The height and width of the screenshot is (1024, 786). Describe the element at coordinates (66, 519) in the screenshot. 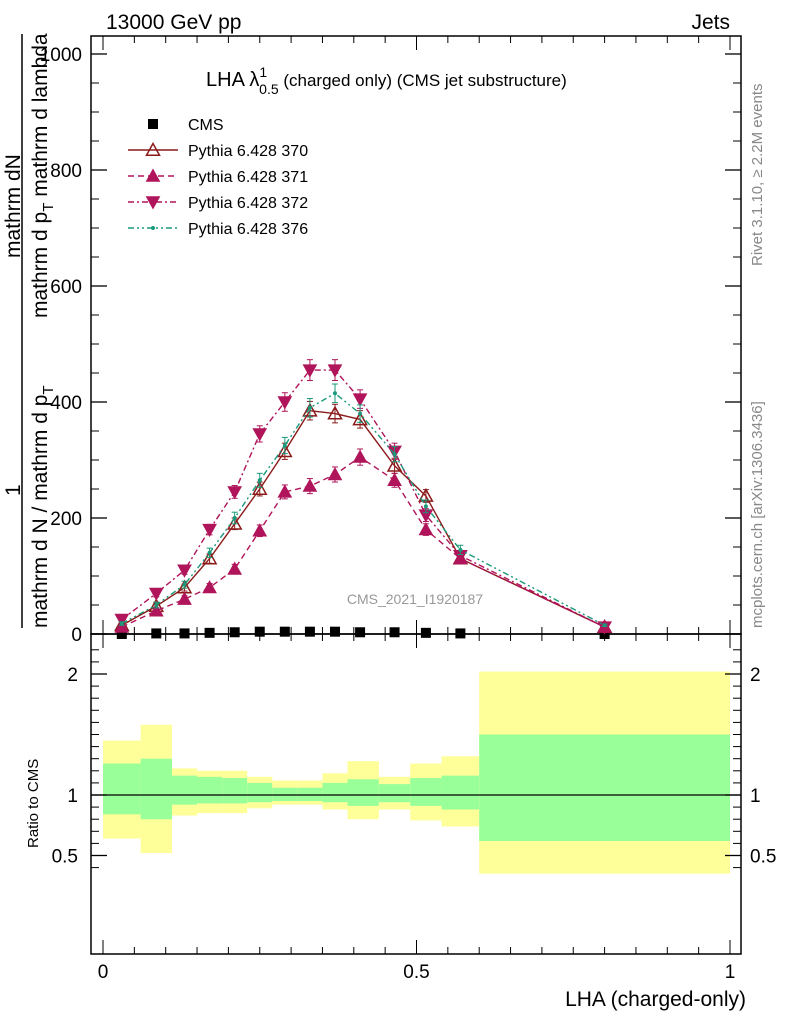

I see `y-tick-label: 200` at that location.